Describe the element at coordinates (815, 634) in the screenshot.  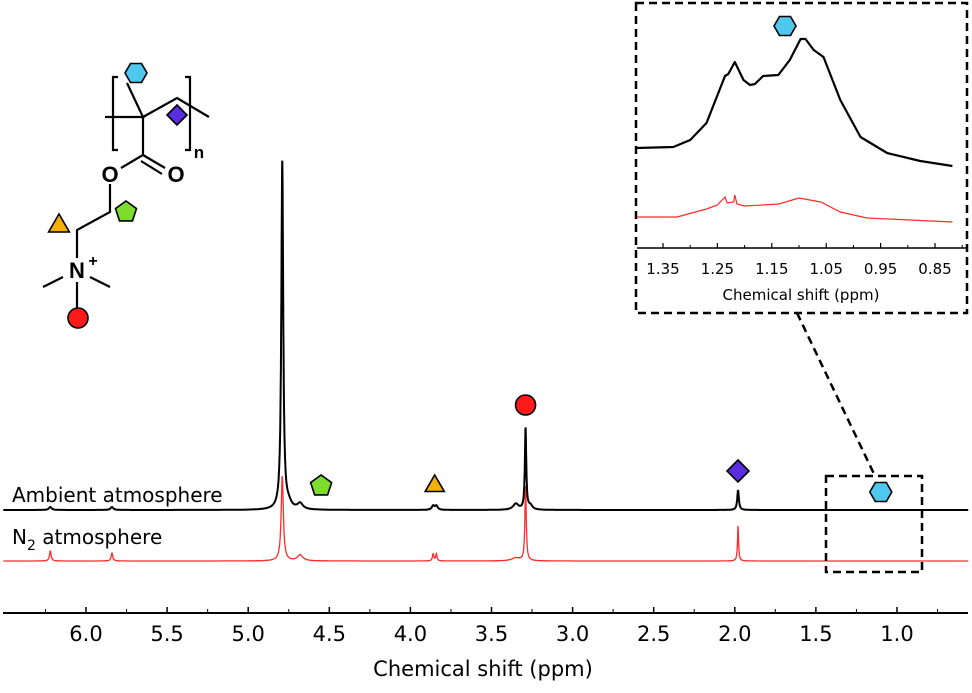
I see `x-tick-label: 1.5` at that location.